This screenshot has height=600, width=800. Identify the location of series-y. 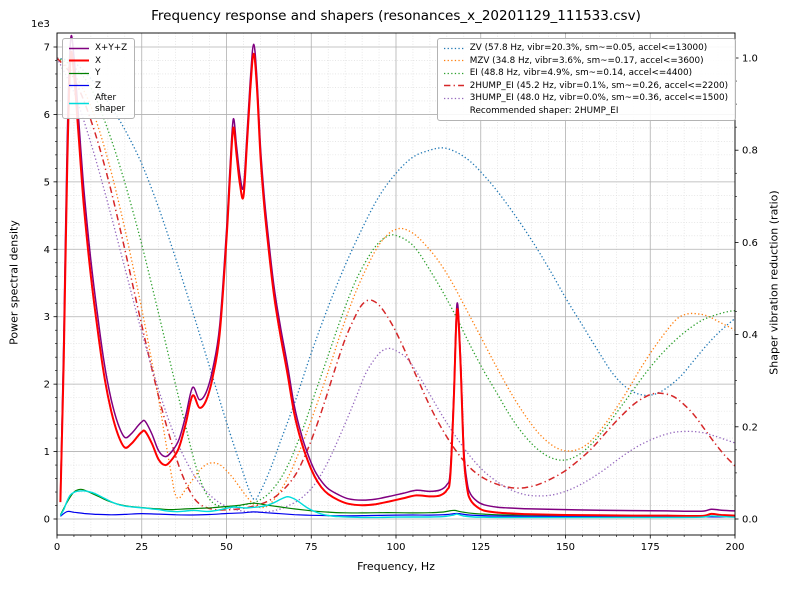
(397, 503).